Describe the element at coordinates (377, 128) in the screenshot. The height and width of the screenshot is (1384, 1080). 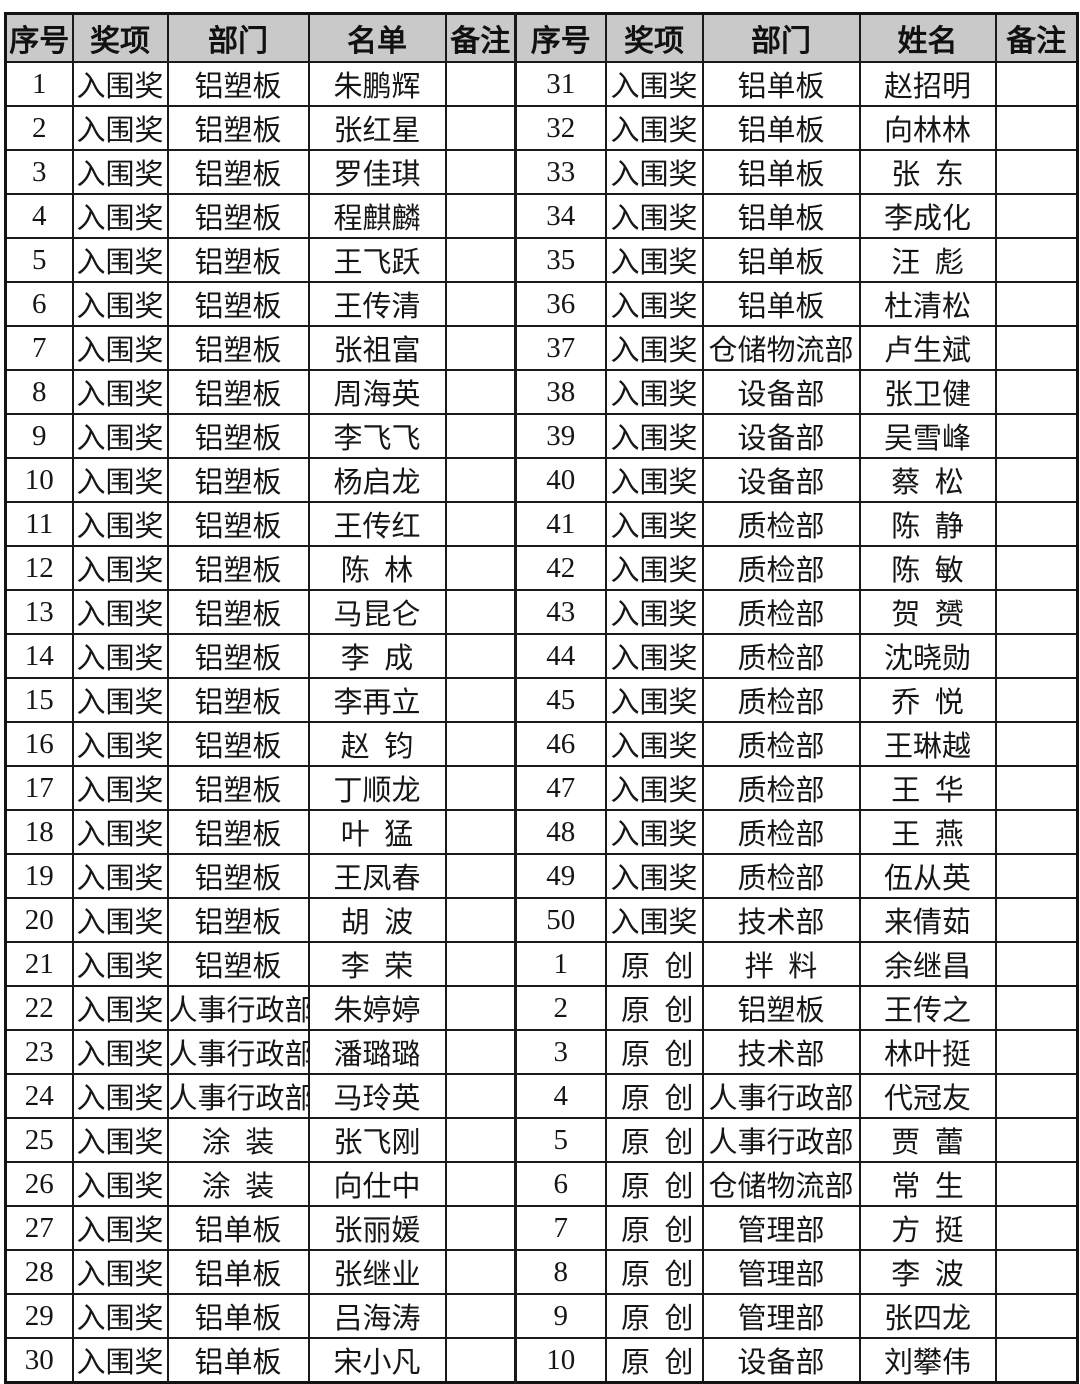
I see `table-cell: 张红星` at that location.